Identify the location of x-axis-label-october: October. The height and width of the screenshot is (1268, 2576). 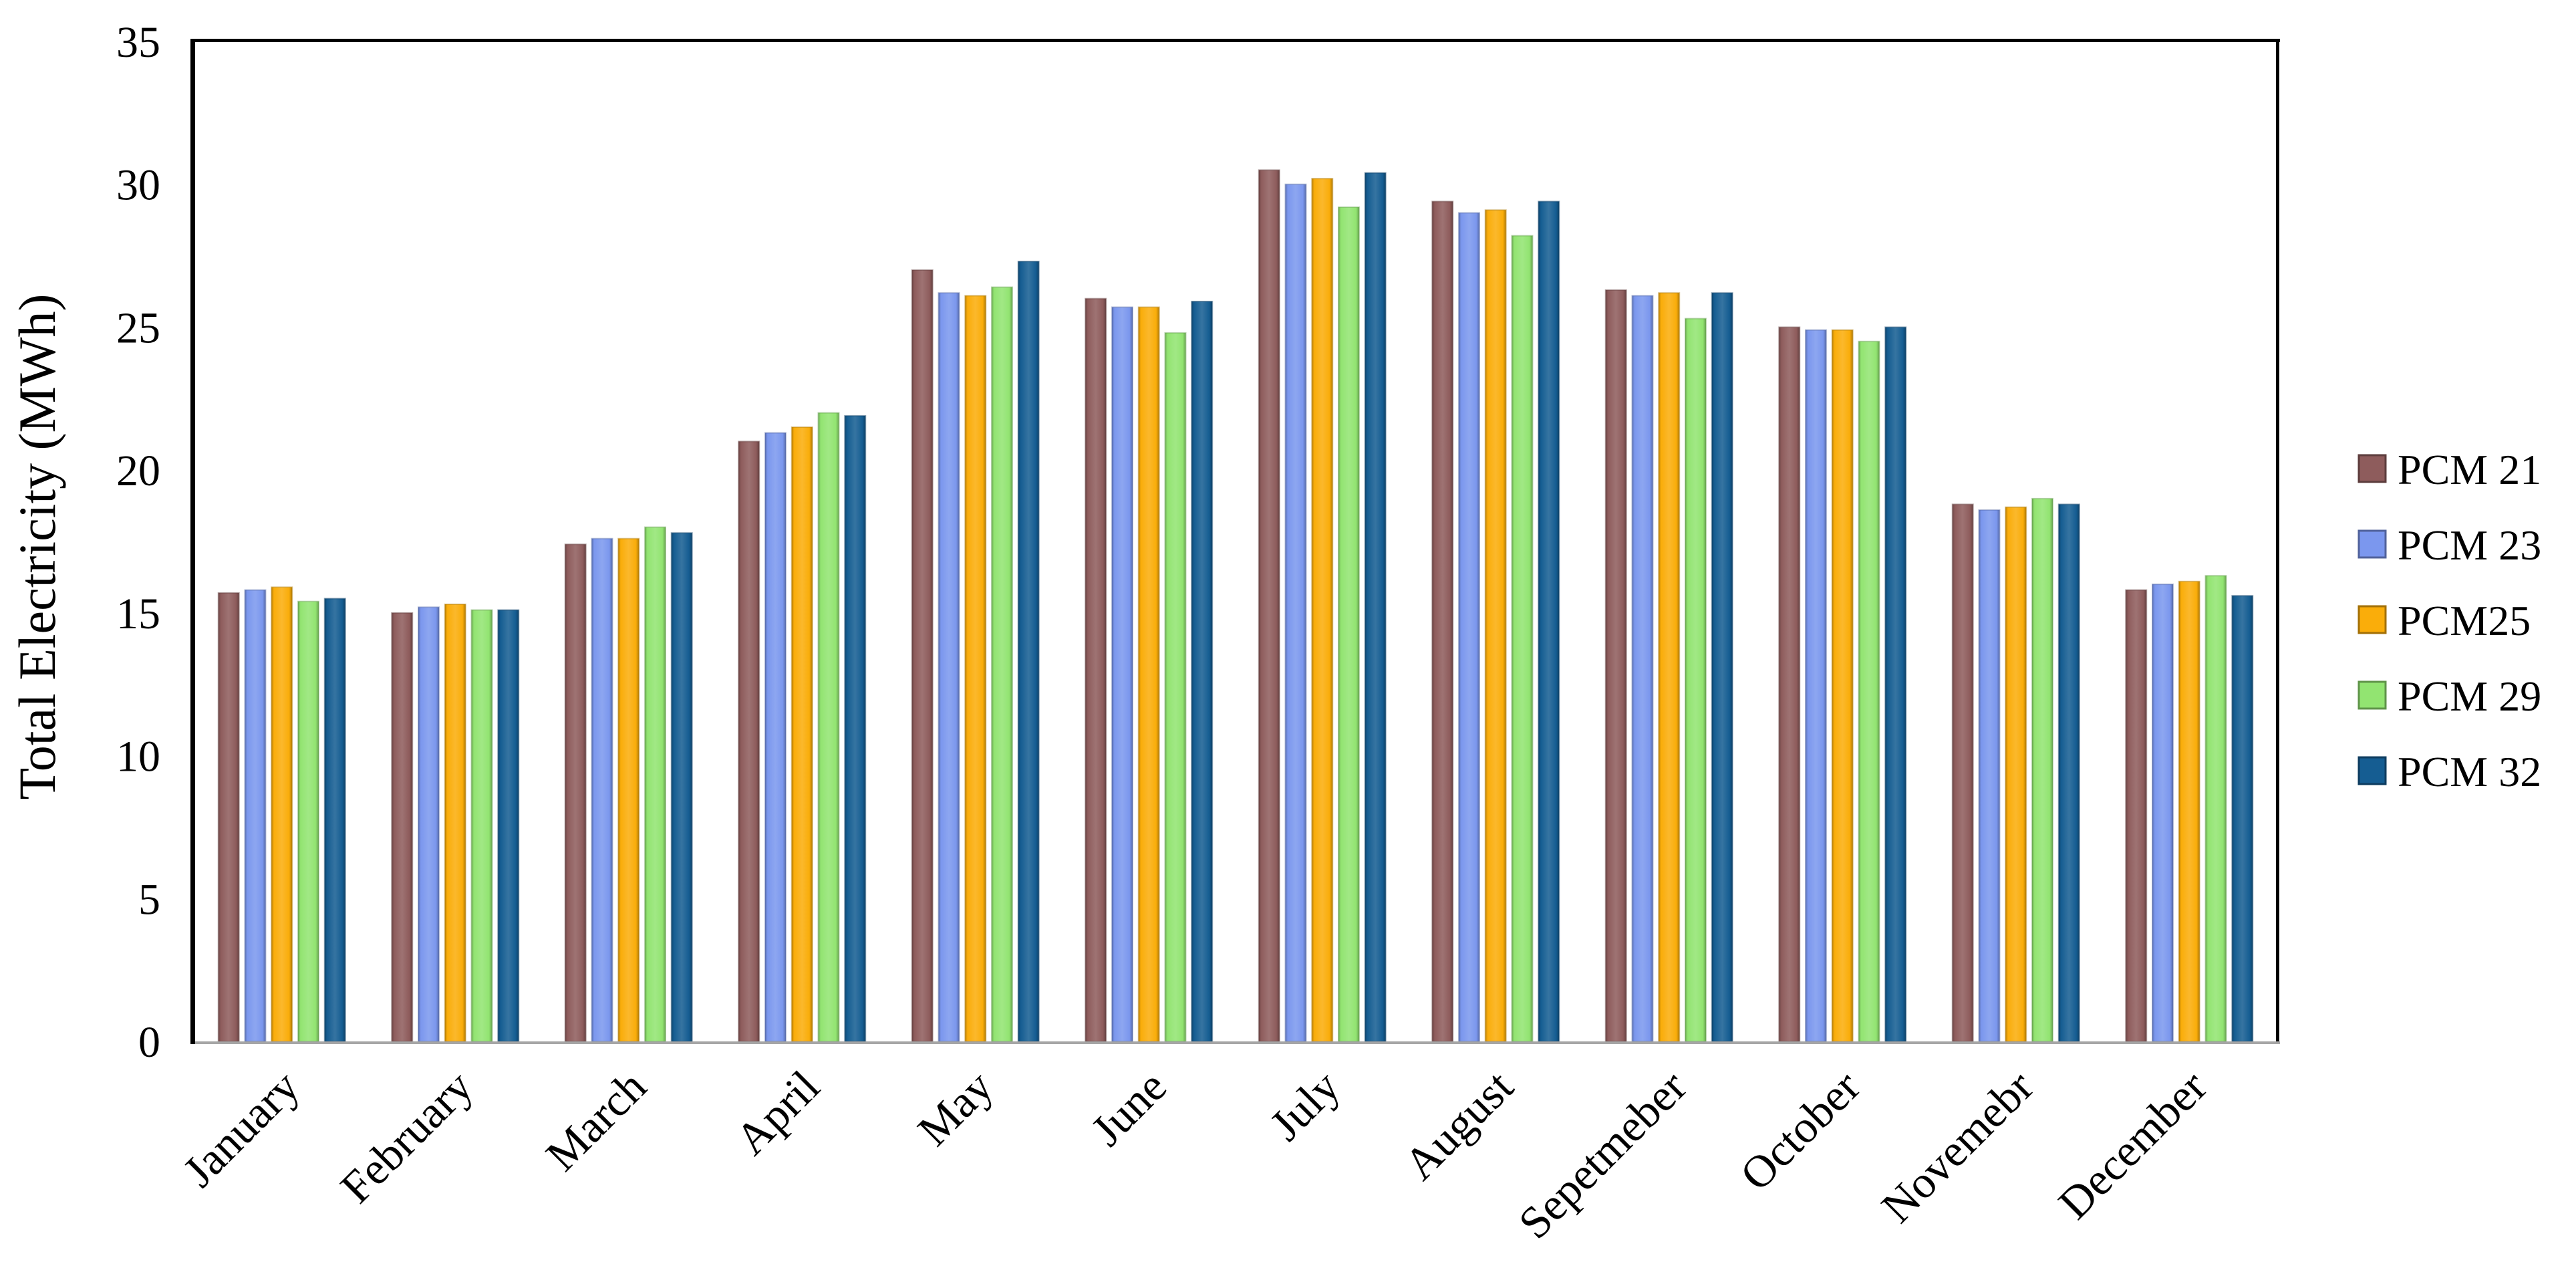
(1800, 1130).